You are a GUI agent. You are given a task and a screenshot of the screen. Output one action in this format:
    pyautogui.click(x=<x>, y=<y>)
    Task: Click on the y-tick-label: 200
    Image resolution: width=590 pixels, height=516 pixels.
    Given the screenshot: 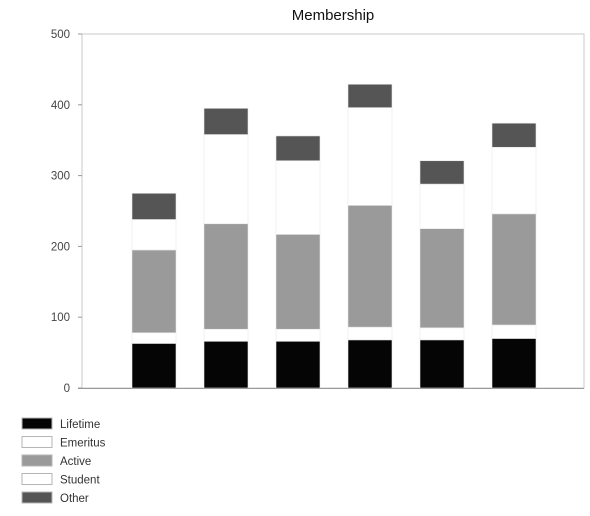 What is the action you would take?
    pyautogui.click(x=60, y=247)
    